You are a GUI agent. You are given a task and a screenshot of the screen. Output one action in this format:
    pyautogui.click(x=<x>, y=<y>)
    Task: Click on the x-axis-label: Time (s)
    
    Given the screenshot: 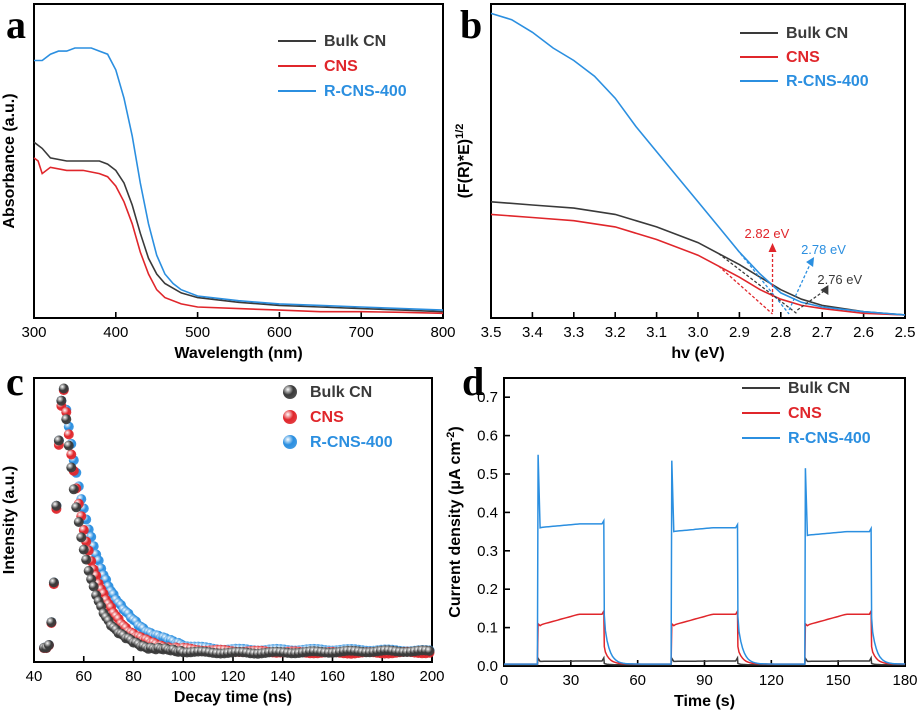 What is the action you would take?
    pyautogui.click(x=704, y=701)
    